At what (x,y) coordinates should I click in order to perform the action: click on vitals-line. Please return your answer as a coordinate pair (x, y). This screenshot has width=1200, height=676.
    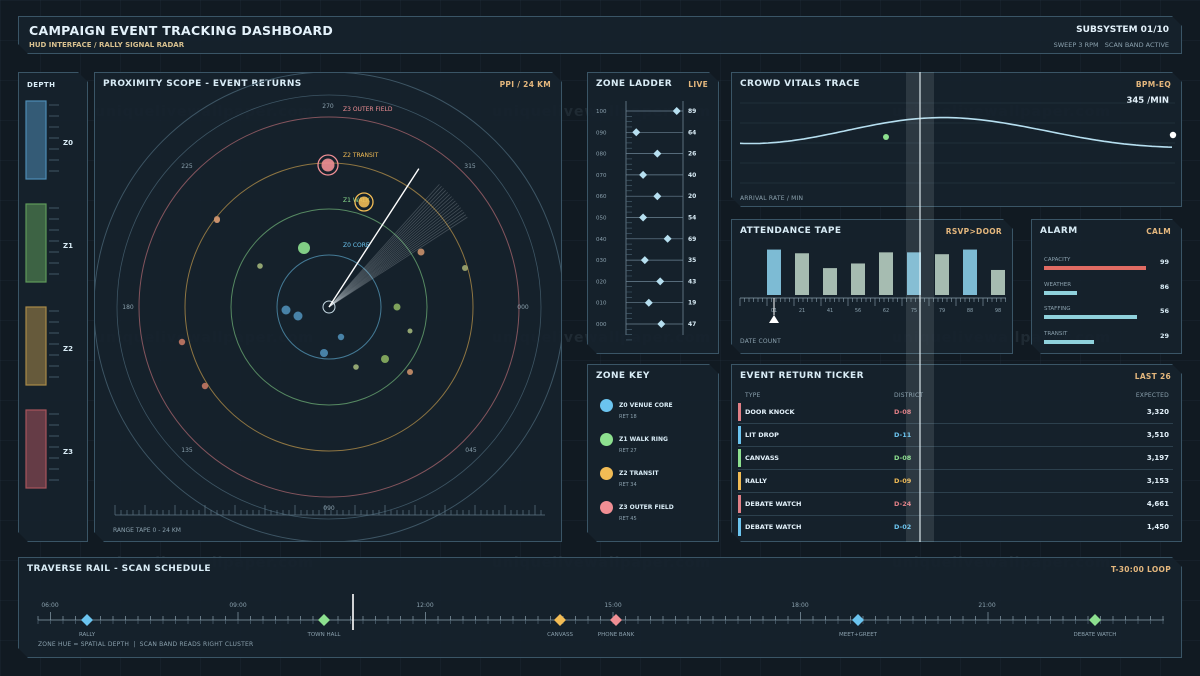
    Looking at the image, I should click on (956, 133).